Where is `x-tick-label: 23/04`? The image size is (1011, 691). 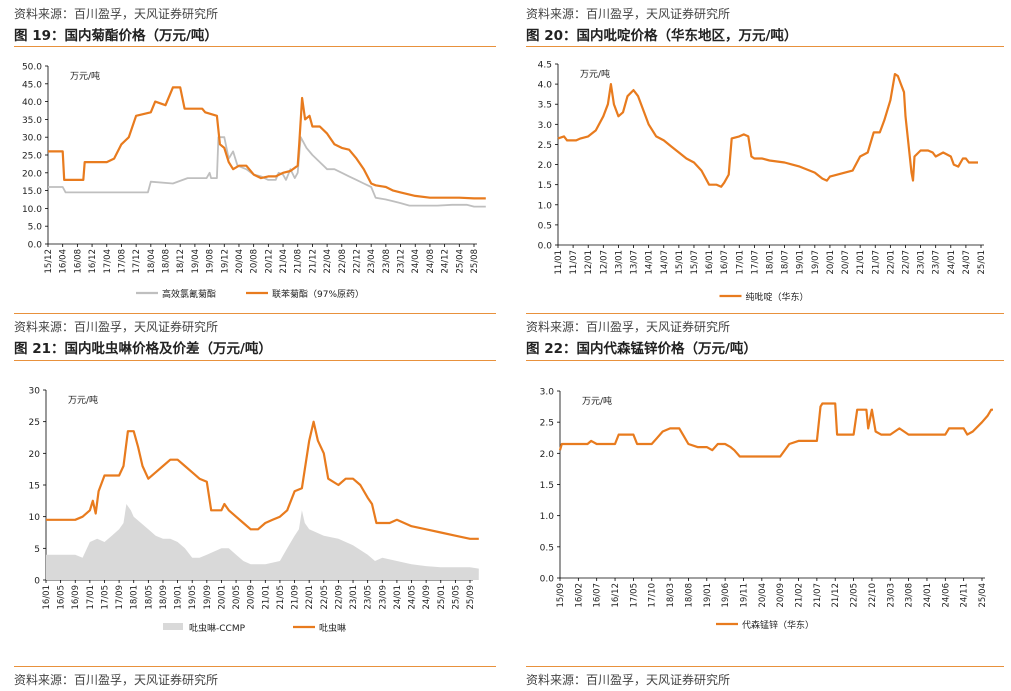
x-tick-label: 23/04 is located at coordinates (372, 261).